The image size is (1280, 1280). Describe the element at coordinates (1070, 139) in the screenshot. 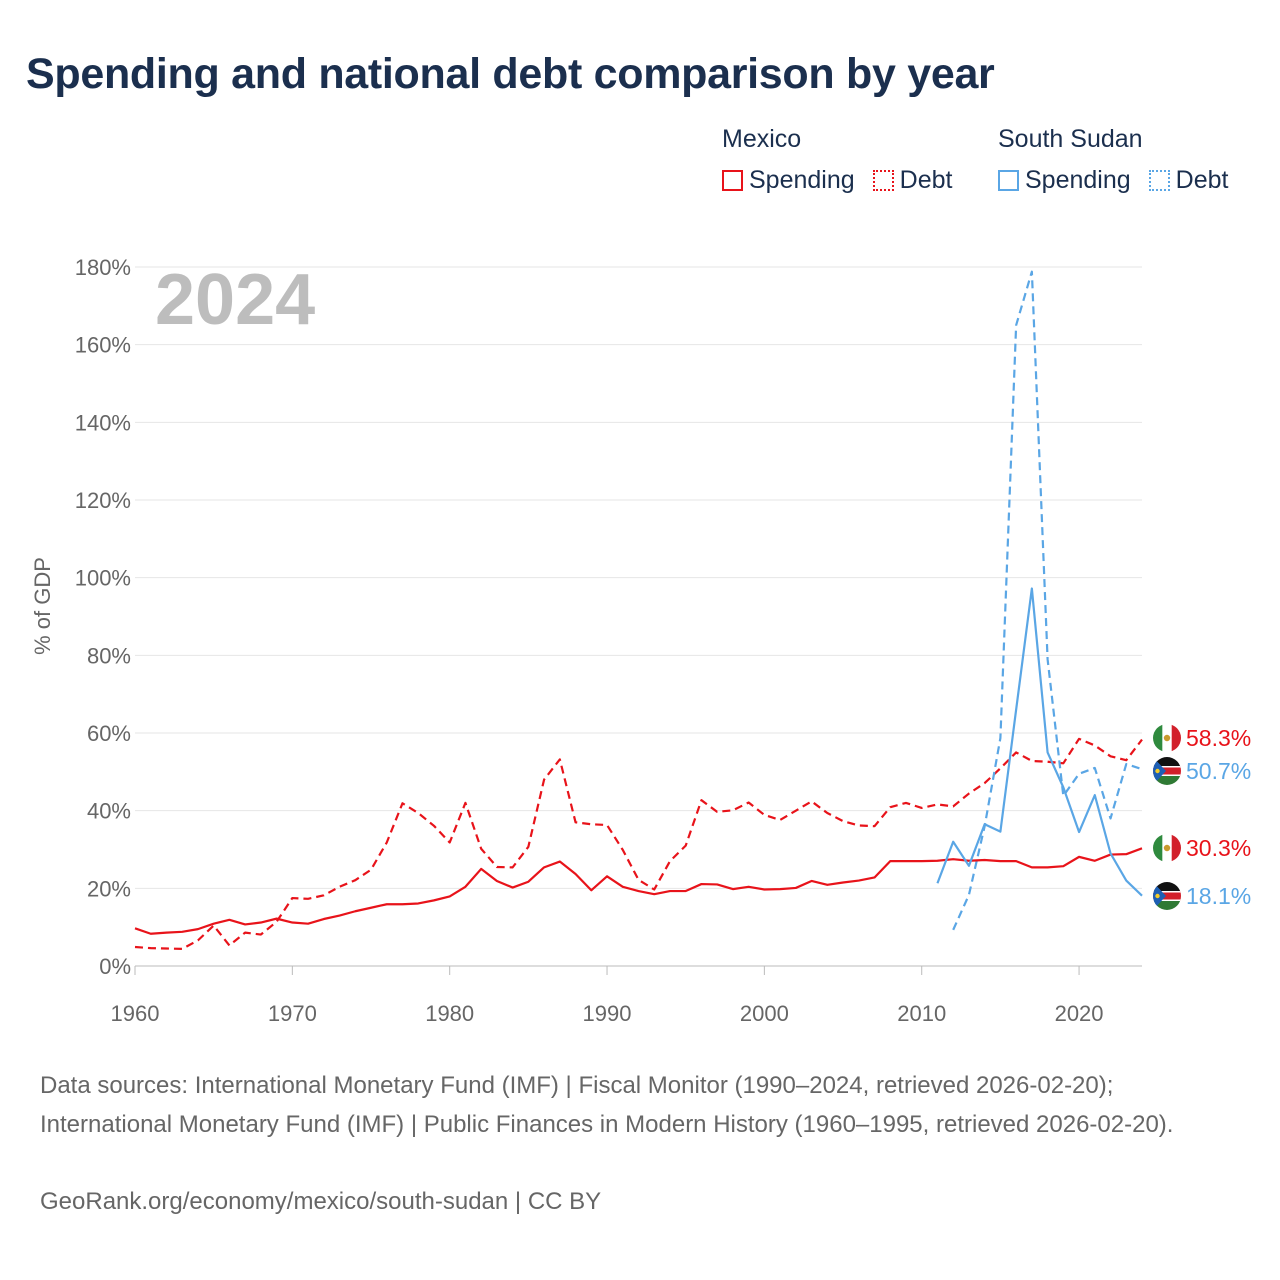

I see `legend-group-title: South Sudan` at that location.